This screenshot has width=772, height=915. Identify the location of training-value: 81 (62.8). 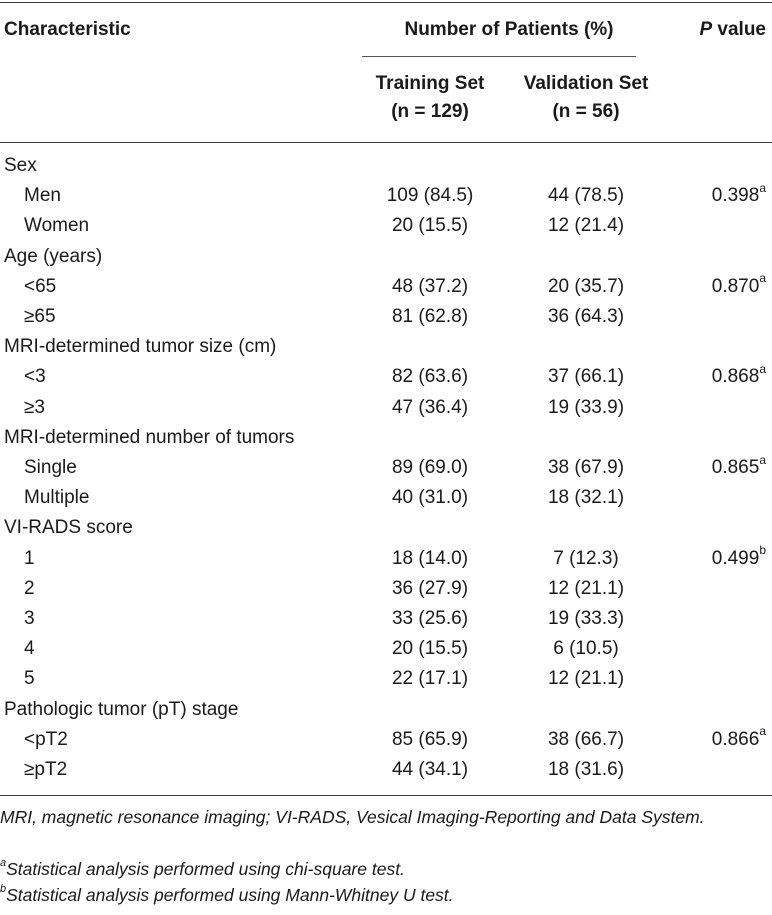
(430, 316).